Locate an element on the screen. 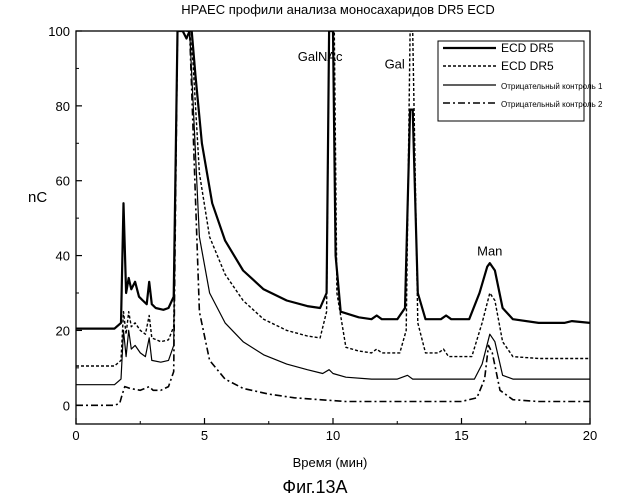  x-axis-label: Время (мин) is located at coordinates (330, 462).